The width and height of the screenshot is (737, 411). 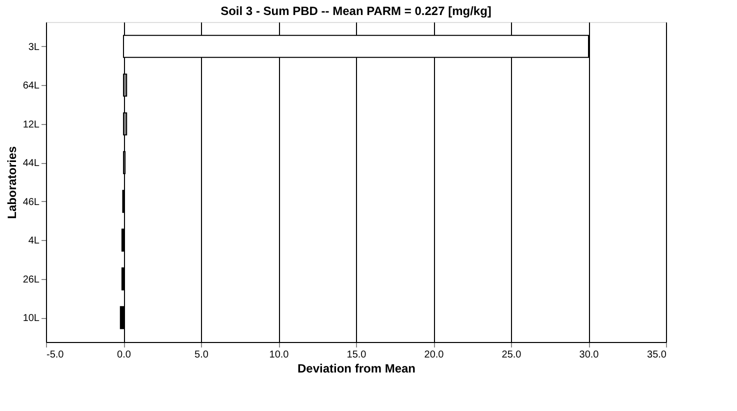 What do you see at coordinates (356, 369) in the screenshot?
I see `x-axis-title: Deviation from Mean` at bounding box center [356, 369].